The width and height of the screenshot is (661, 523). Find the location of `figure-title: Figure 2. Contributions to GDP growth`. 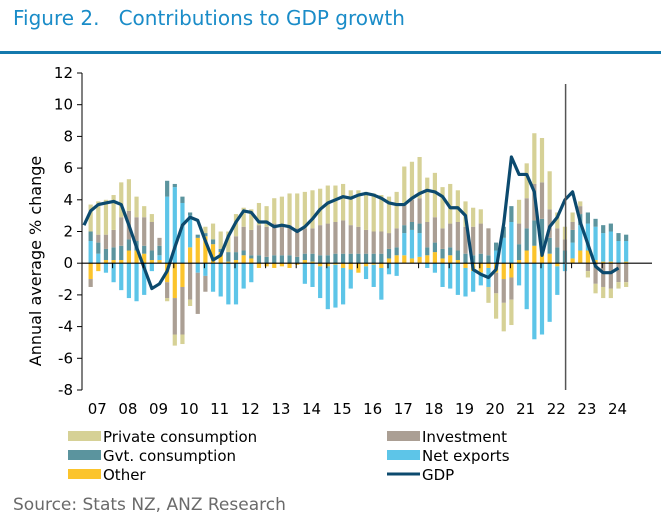

figure-title: Figure 2. Contributions to GDP growth is located at coordinates (209, 18).